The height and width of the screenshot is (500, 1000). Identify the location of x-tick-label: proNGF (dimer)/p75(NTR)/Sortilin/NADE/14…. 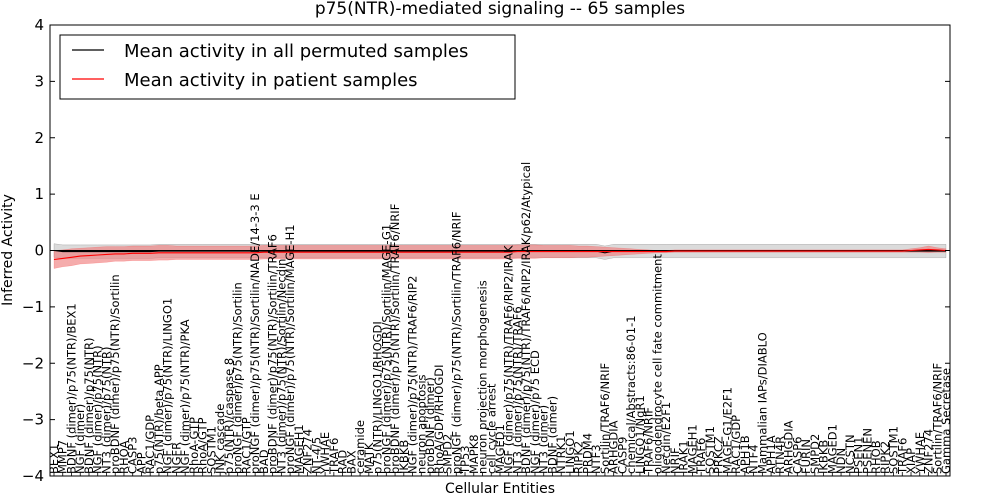
(255, 333).